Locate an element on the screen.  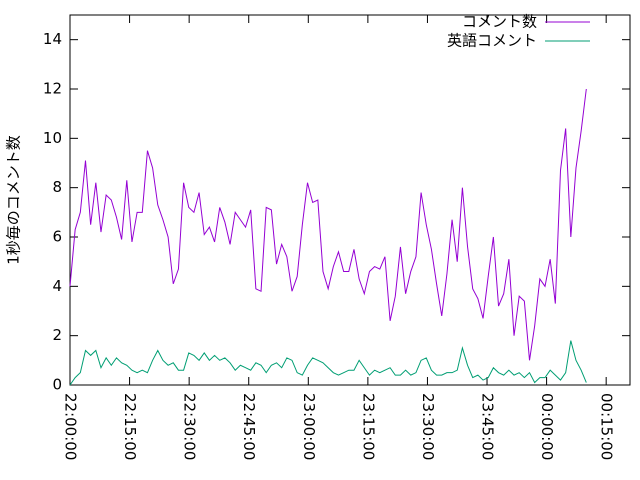
x-tick-label: 00:15:00 is located at coordinates (607, 426).